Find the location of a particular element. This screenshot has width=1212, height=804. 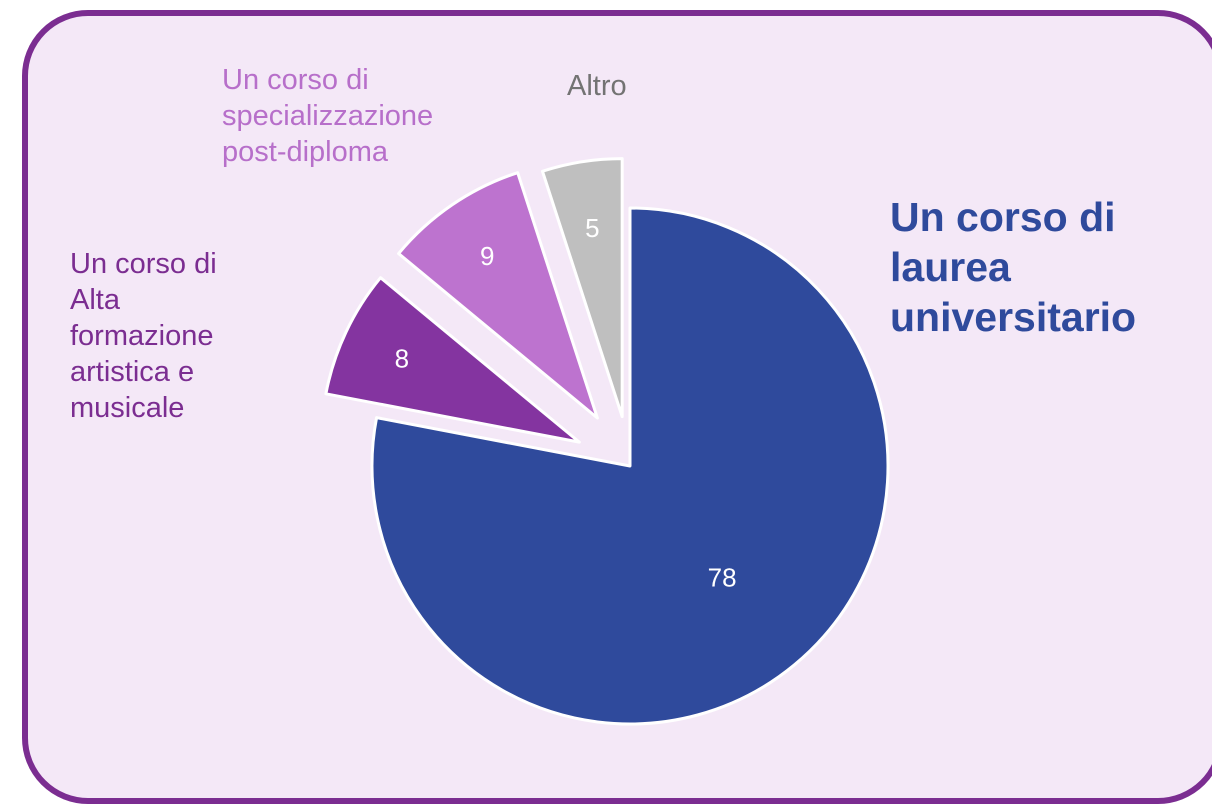

pie-value-labels: 78 8 9 5 is located at coordinates (566, 402).